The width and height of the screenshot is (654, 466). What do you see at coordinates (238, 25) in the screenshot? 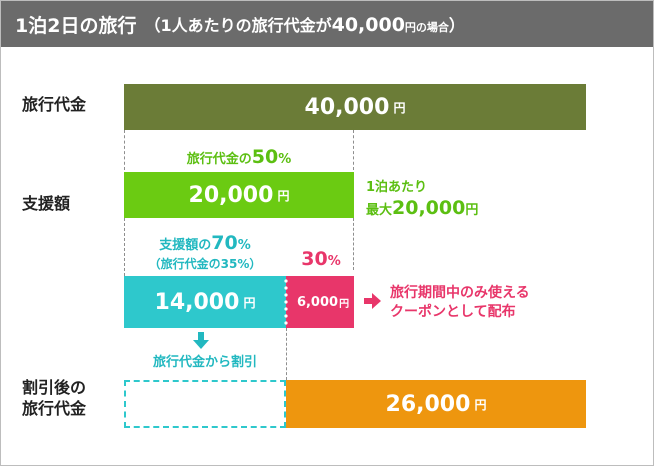
I see `header-subtitle-open: （1人あたりの旅行代金が` at bounding box center [238, 25].